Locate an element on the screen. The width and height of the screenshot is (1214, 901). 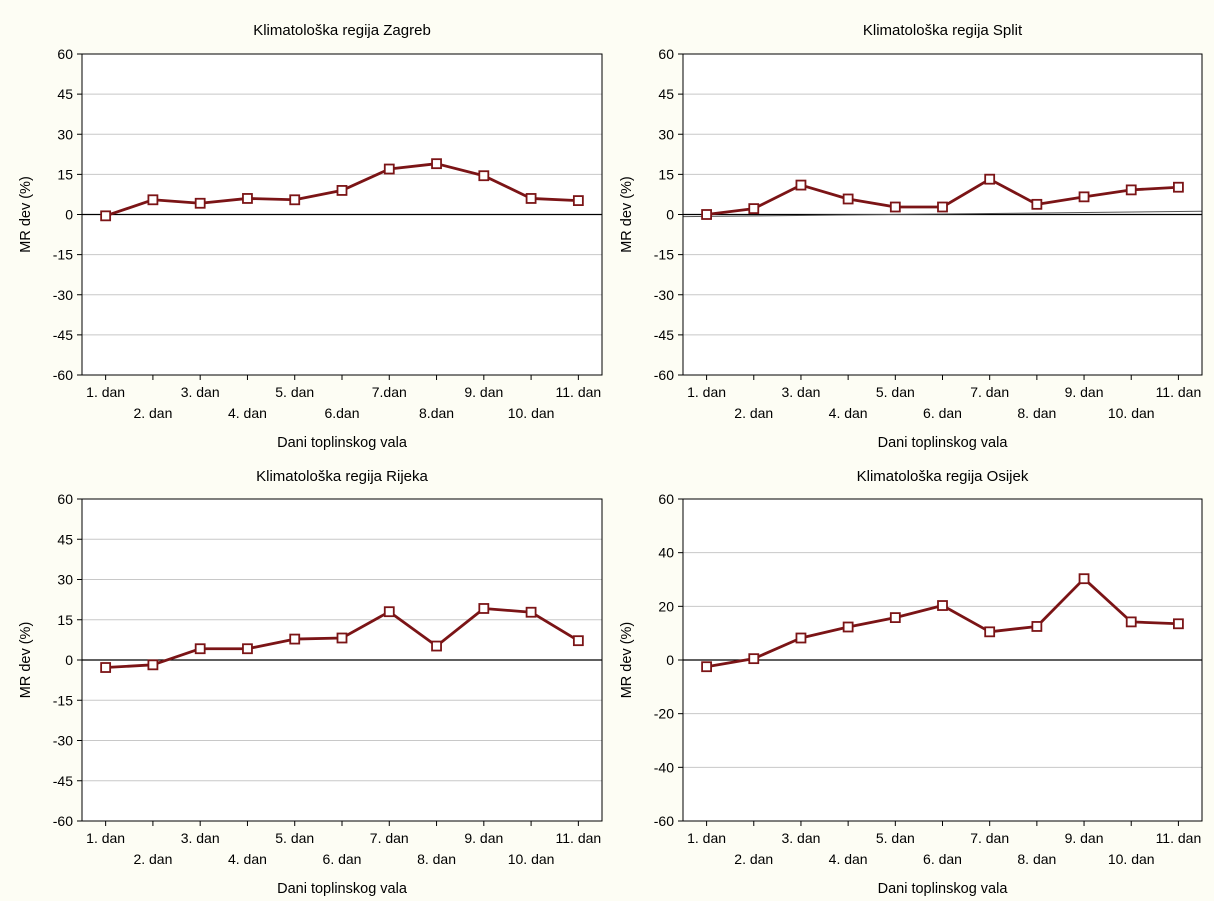
x-tick-label: 8.dan is located at coordinates (436, 413).